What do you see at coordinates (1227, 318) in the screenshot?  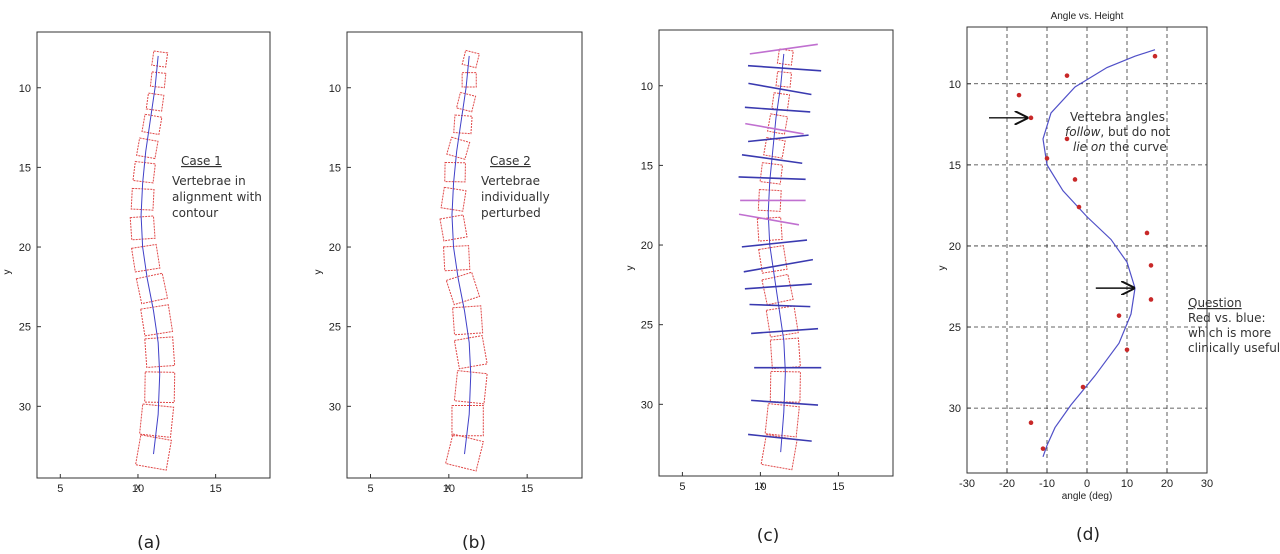 I see `annotation-right-line-1: Red vs. blue:` at bounding box center [1227, 318].